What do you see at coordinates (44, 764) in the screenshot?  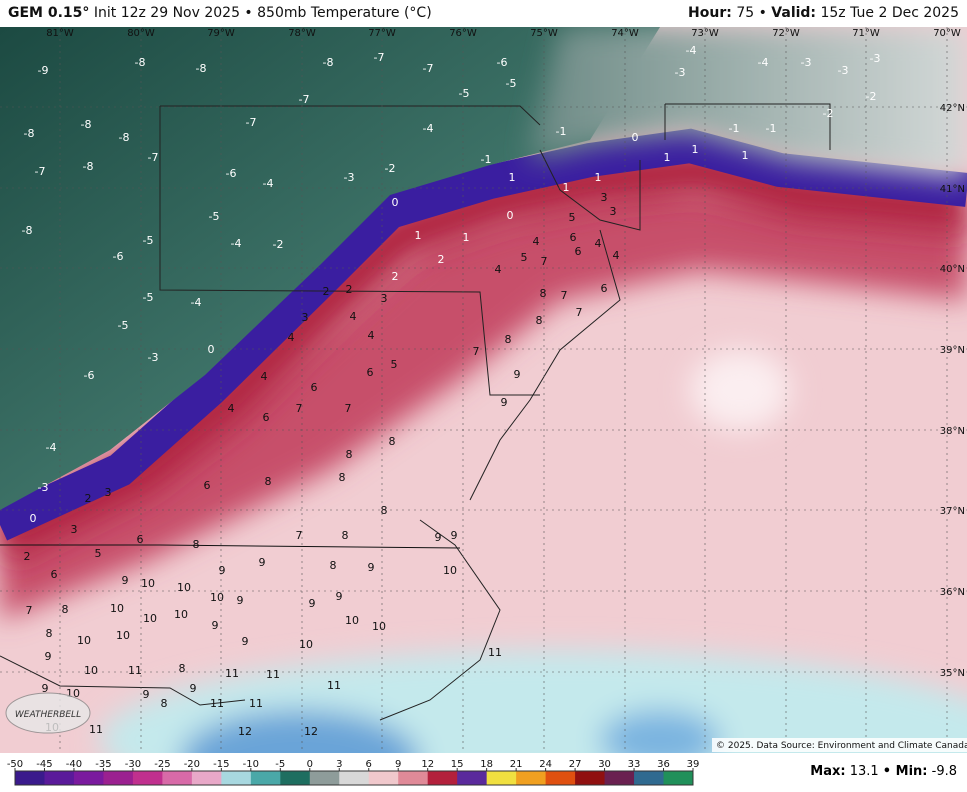 I see `colorbar-label: -45` at bounding box center [44, 764].